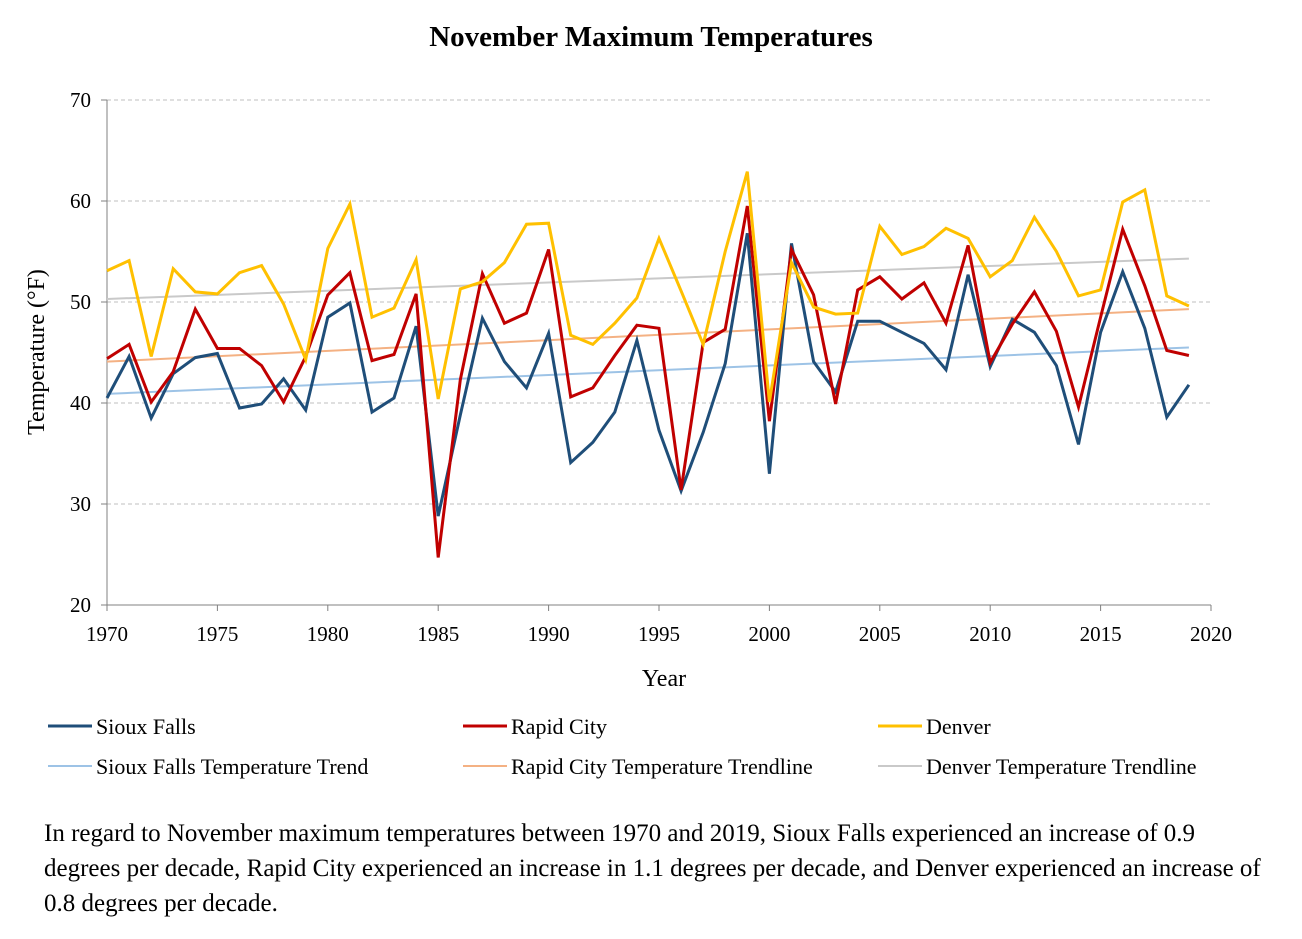 Image resolution: width=1302 pixels, height=939 pixels. I want to click on x-tick-label: 1995, so click(659, 634).